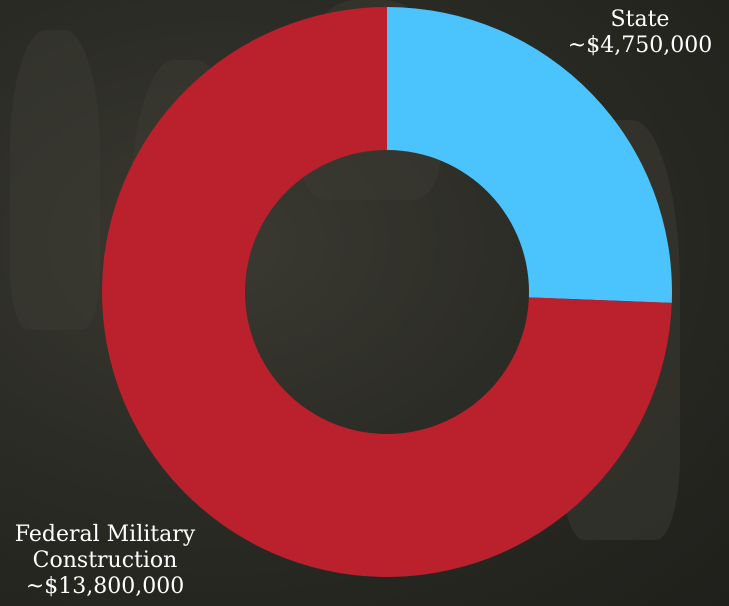  I want to click on federal-name-line1: Federal Military, so click(105, 534).